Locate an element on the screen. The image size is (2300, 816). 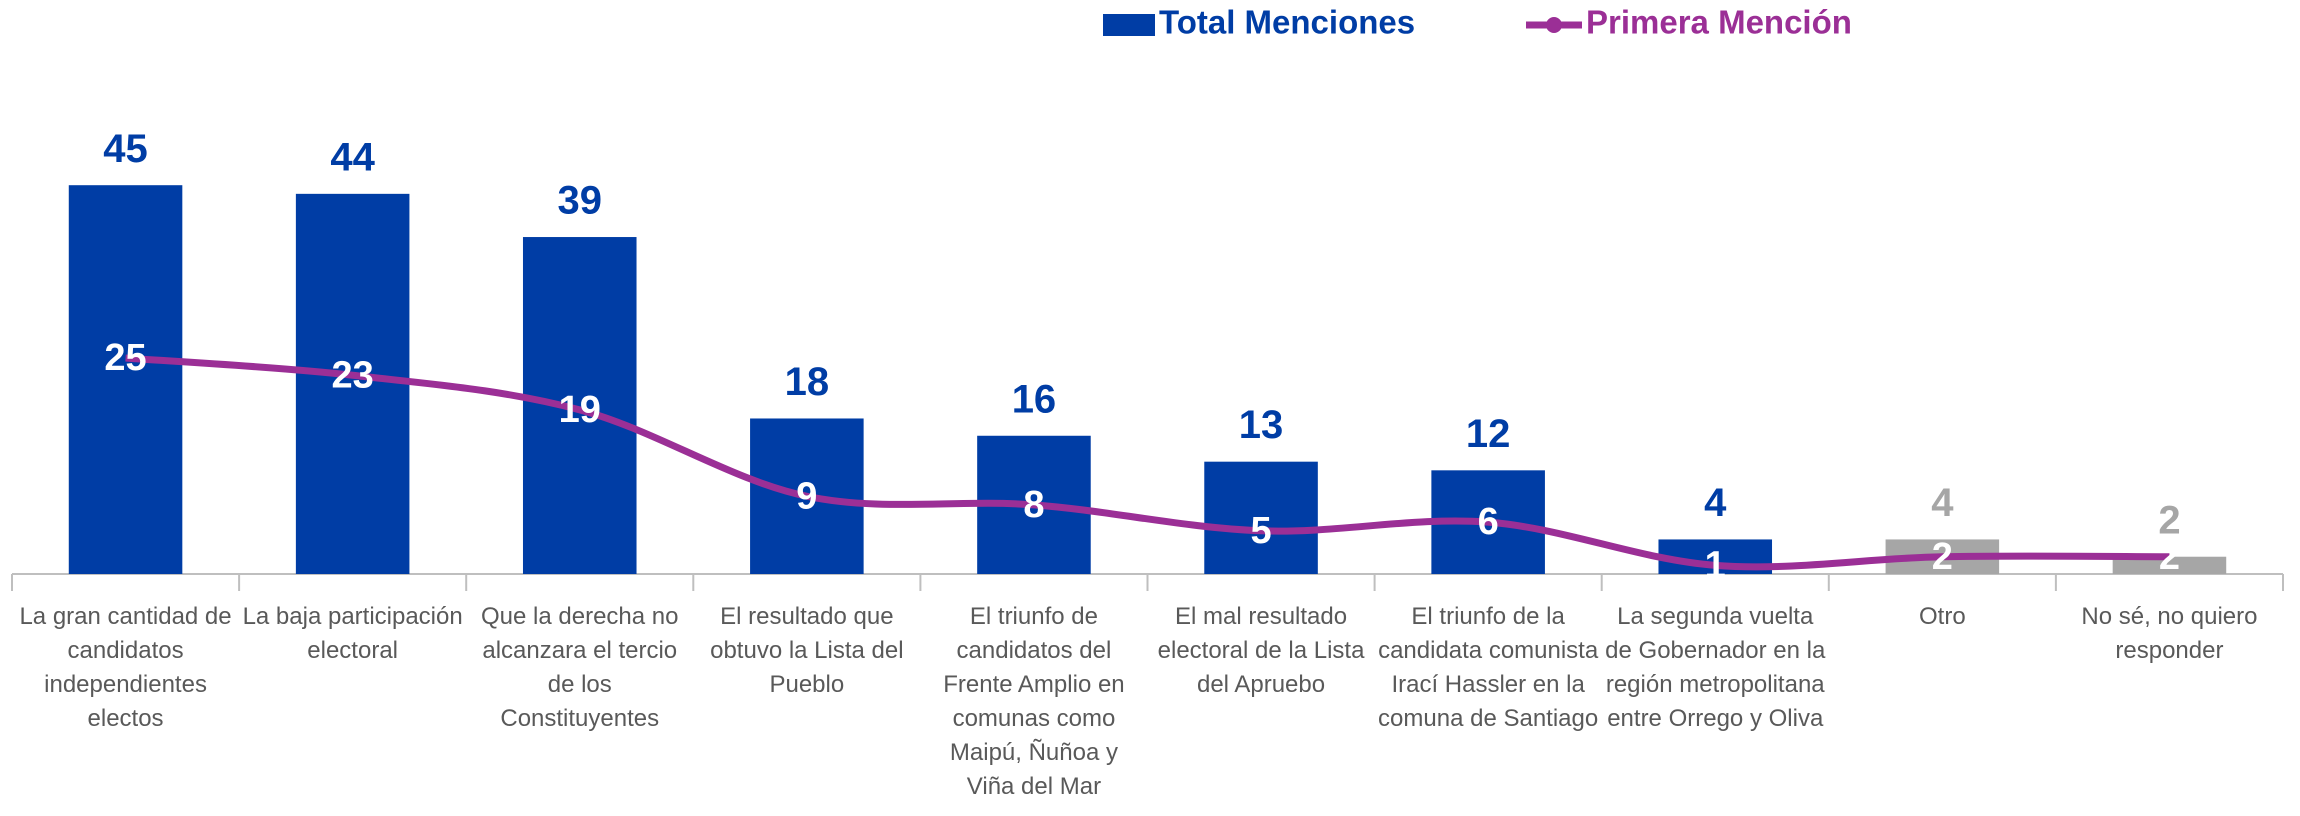
legend-label: Primera Mención is located at coordinates (1719, 22).